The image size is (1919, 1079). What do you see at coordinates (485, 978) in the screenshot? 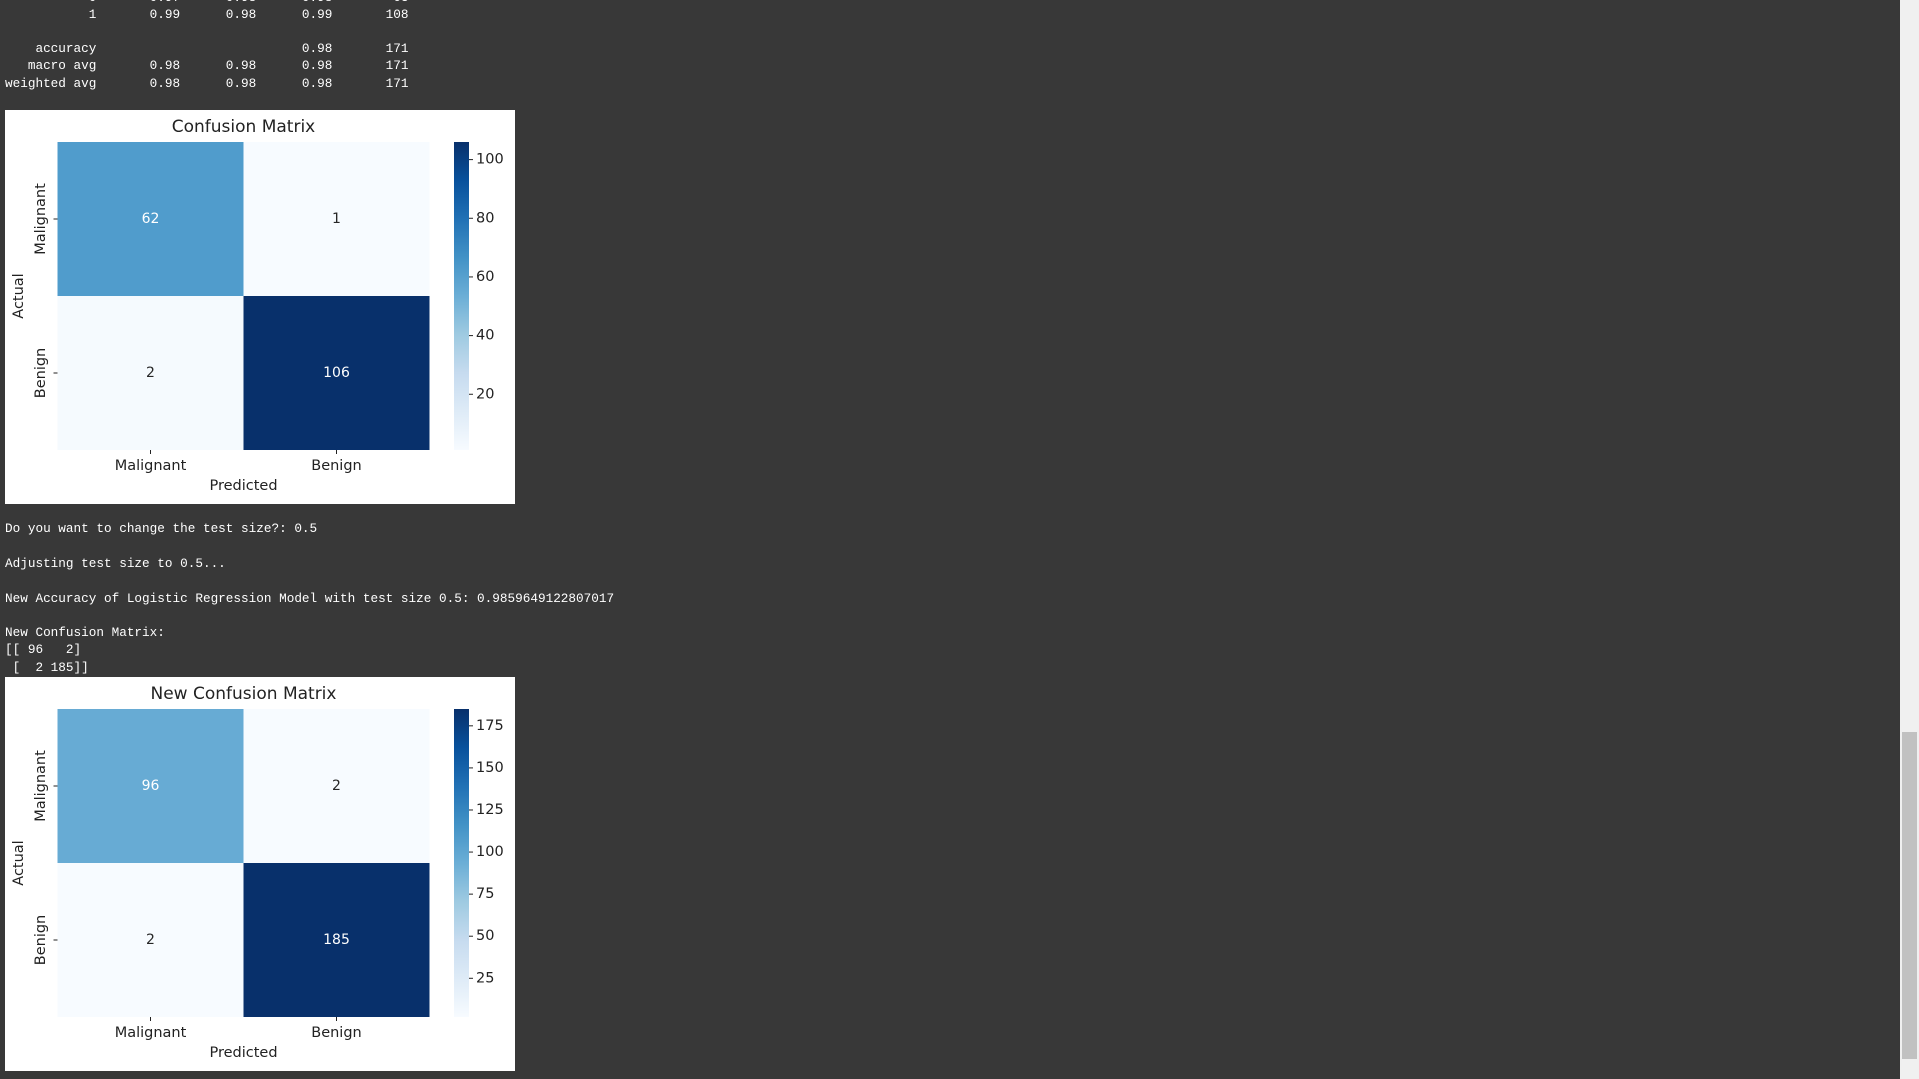
I see `colorbar-tick-label: 25` at bounding box center [485, 978].